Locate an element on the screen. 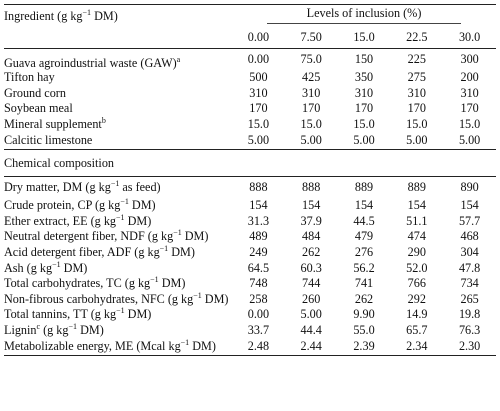  table-cell: 56.2 is located at coordinates (364, 267).